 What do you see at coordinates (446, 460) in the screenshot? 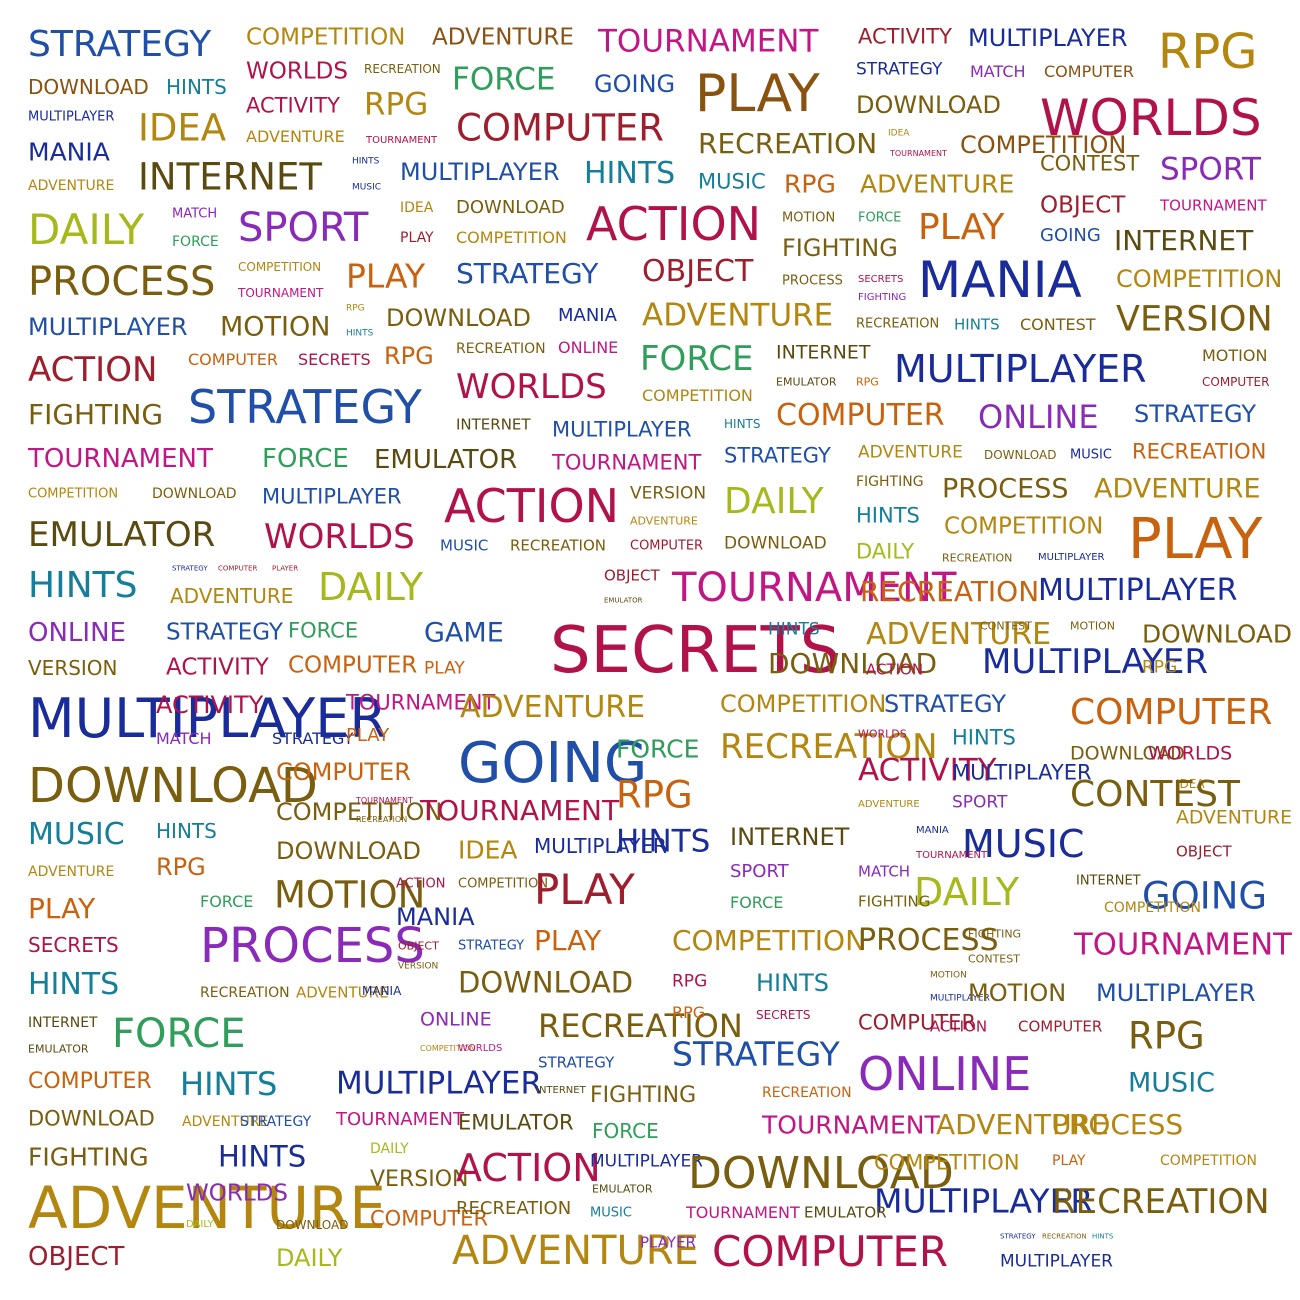
I see `cloud-word: EMULATOR` at bounding box center [446, 460].